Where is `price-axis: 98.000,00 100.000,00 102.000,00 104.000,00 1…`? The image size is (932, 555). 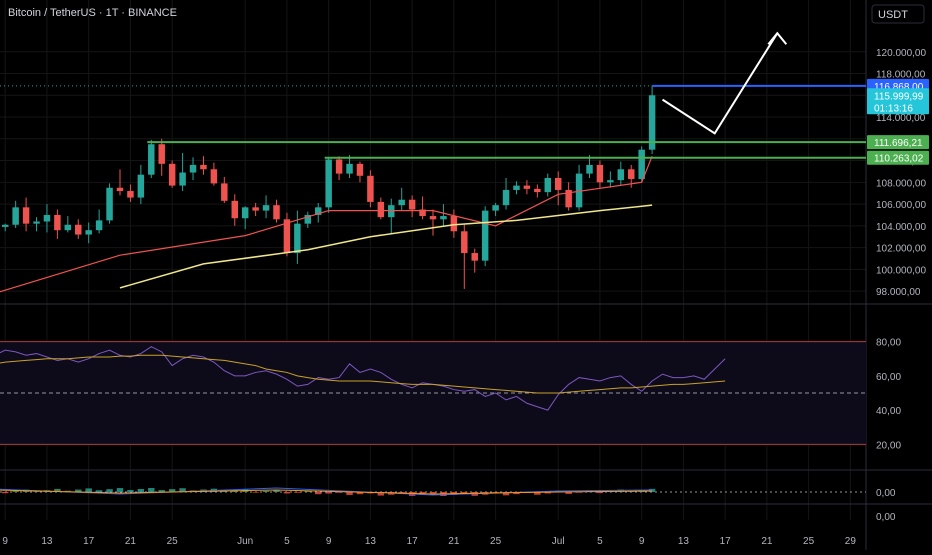
price-axis: 98.000,00 100.000,00 102.000,00 104.000,00 1… is located at coordinates (898, 285).